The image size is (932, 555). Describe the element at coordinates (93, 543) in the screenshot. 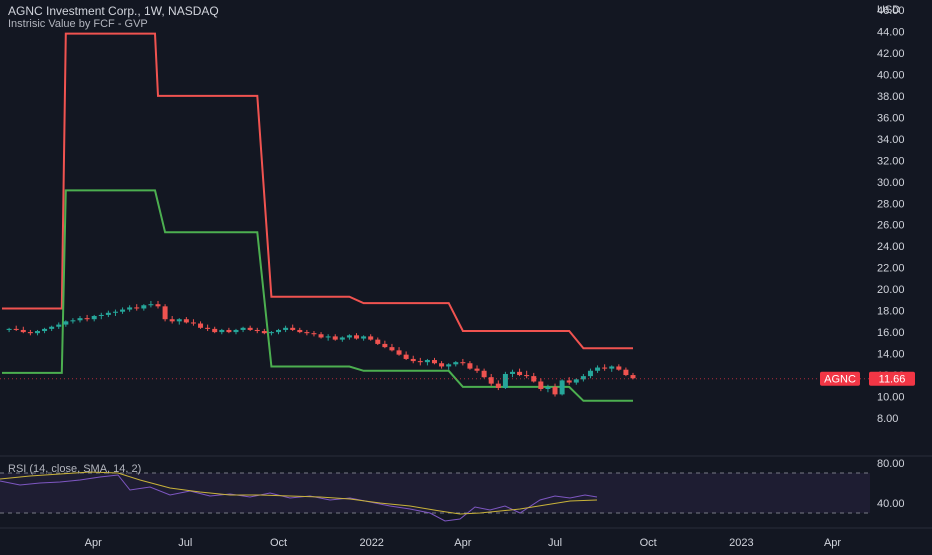

I see `time-axis-label: Apr` at that location.